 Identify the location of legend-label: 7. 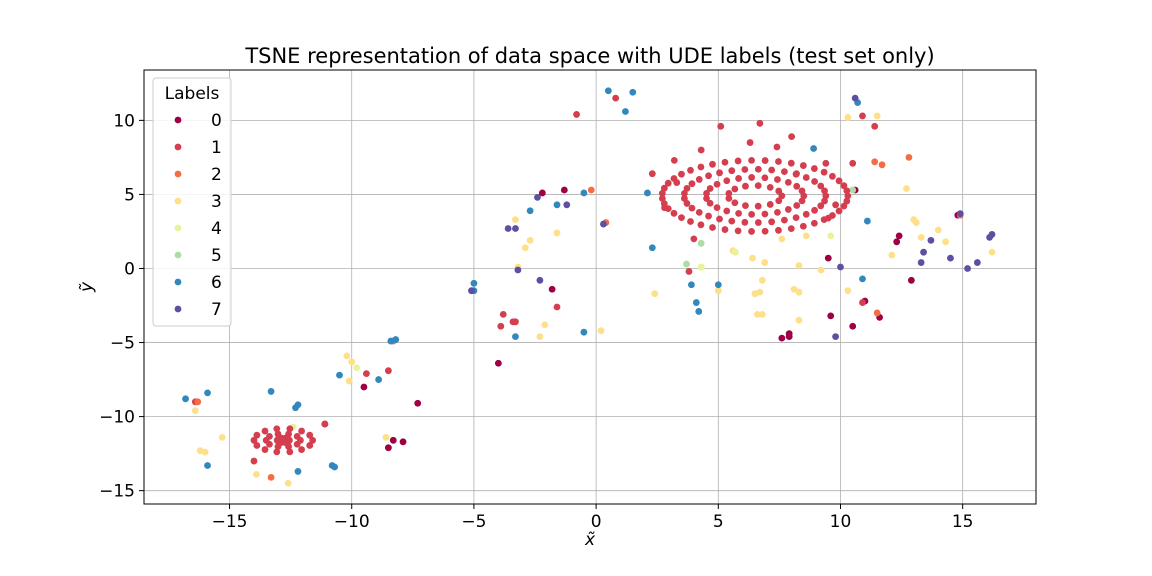
(216, 310).